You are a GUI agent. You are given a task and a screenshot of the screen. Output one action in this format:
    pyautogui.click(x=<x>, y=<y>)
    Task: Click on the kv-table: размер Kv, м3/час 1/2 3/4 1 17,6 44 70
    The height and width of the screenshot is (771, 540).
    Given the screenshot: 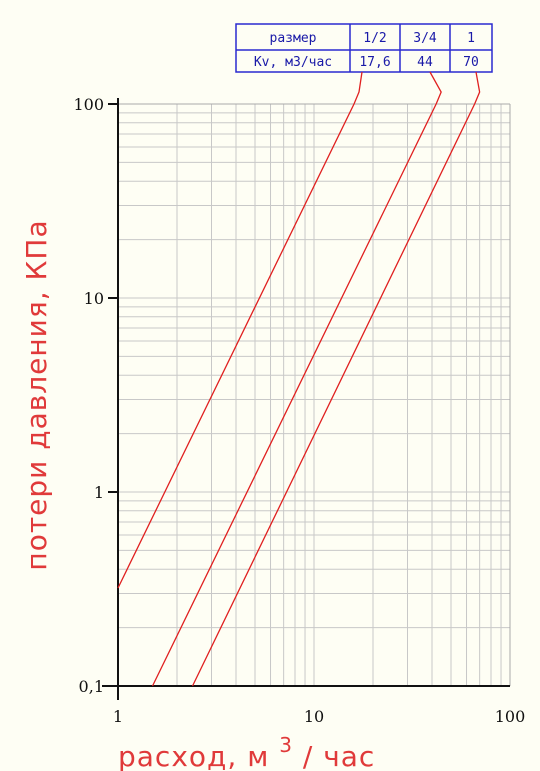 What is the action you would take?
    pyautogui.click(x=364, y=48)
    